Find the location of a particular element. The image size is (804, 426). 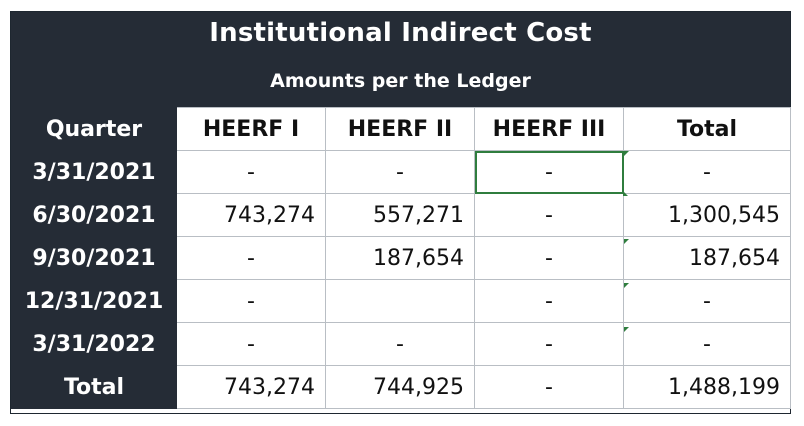

cell-total-heerf-iii: - is located at coordinates (549, 387).